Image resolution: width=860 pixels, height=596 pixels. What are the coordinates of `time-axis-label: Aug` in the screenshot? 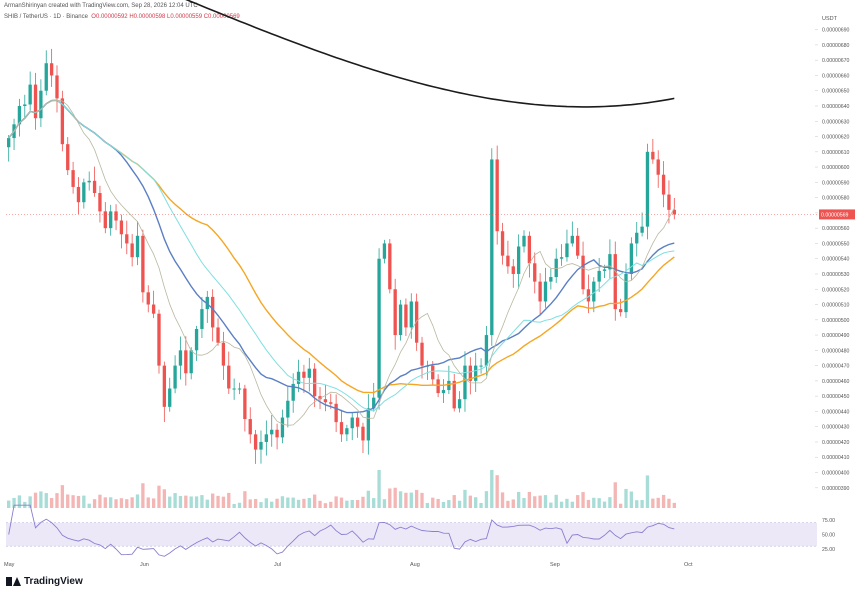 It's located at (415, 565).